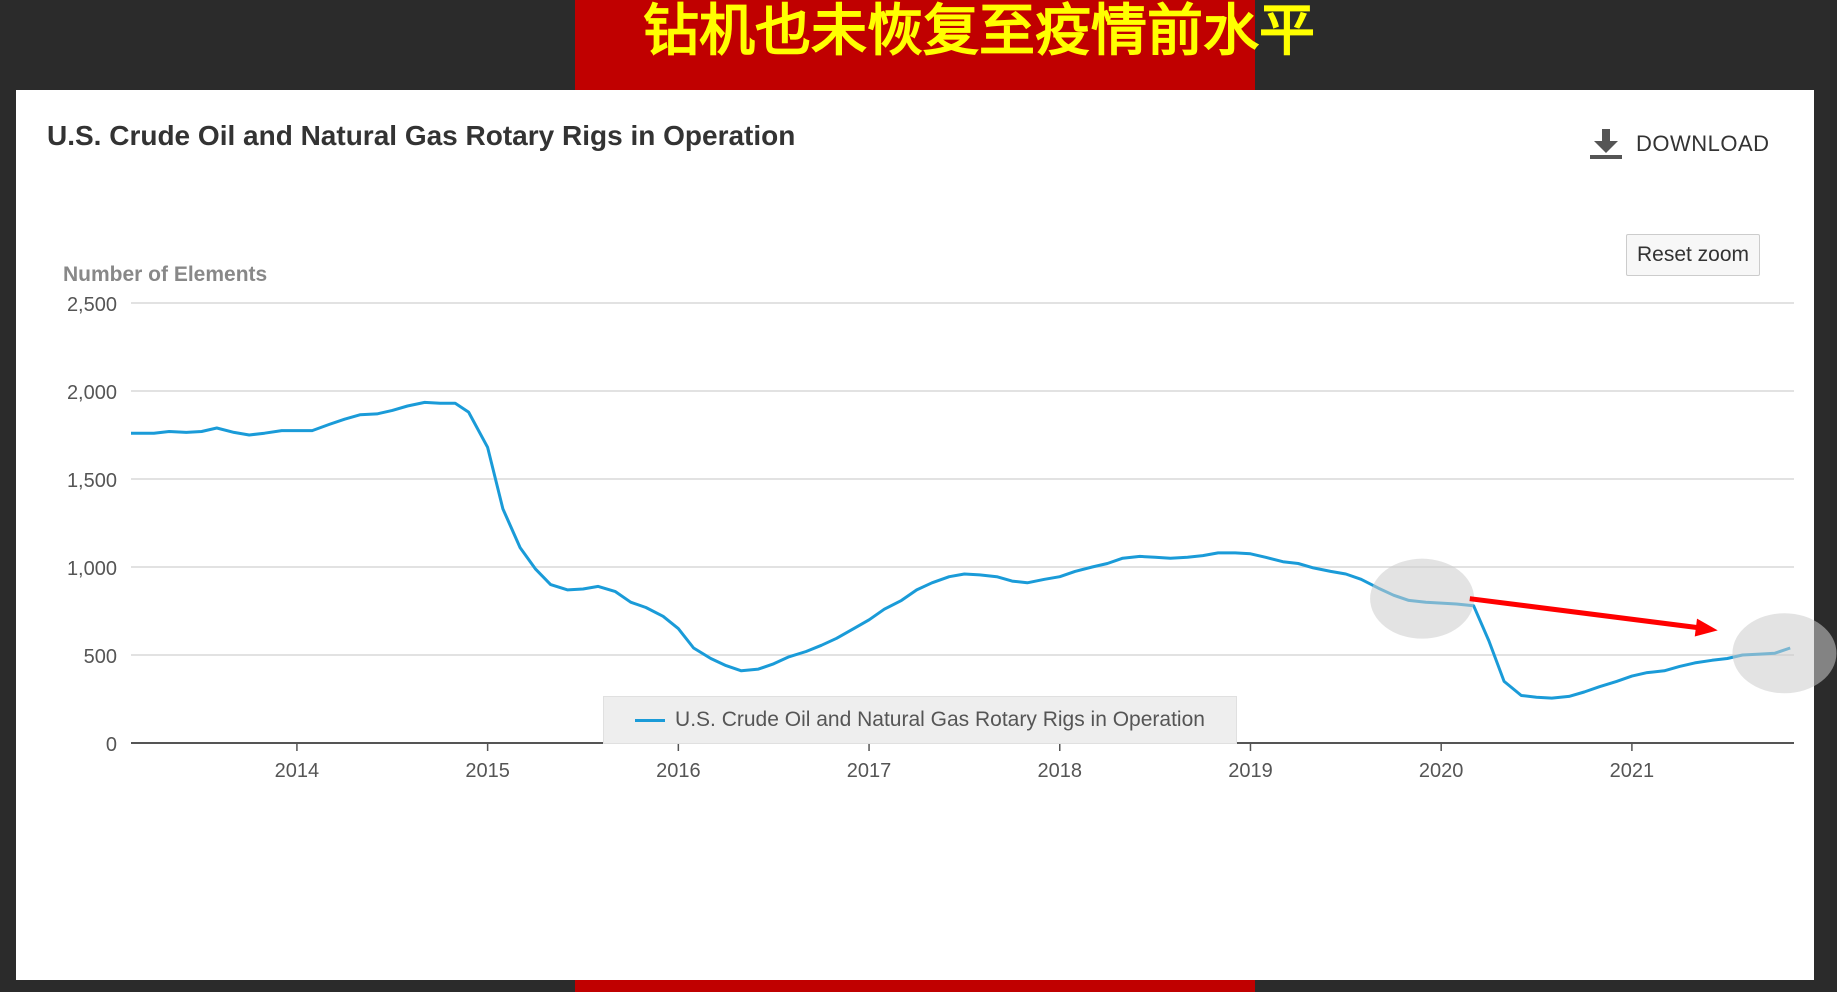 This screenshot has height=992, width=1837. Describe the element at coordinates (979, 32) in the screenshot. I see `slide-headline: 钻机也未恢复至疫情前水平` at that location.